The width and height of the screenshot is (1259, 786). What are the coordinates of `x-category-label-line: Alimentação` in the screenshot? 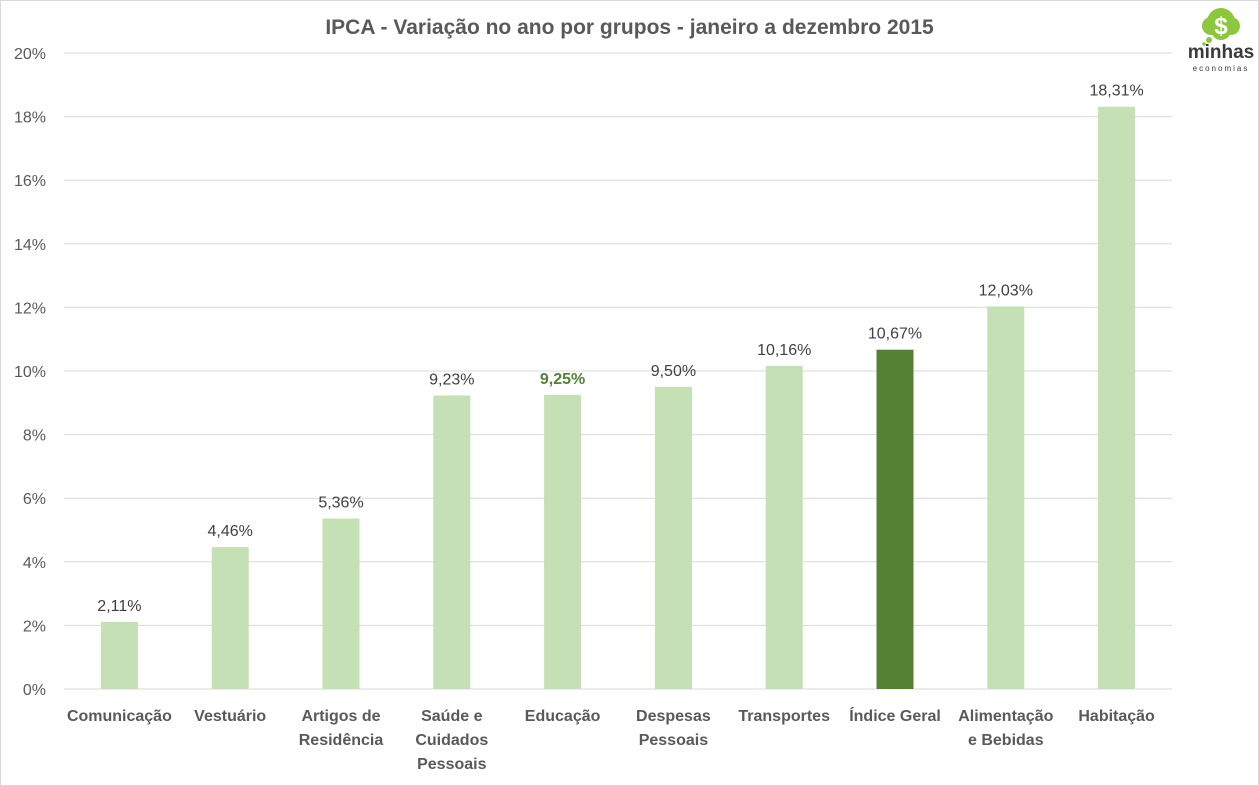 It's located at (1005, 716).